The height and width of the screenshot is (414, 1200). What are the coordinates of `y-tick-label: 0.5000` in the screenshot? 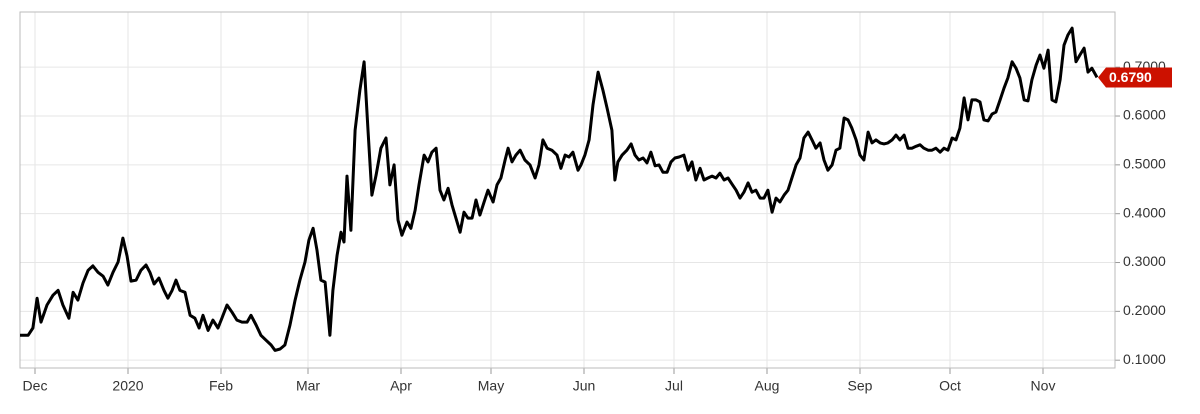 It's located at (1144, 164).